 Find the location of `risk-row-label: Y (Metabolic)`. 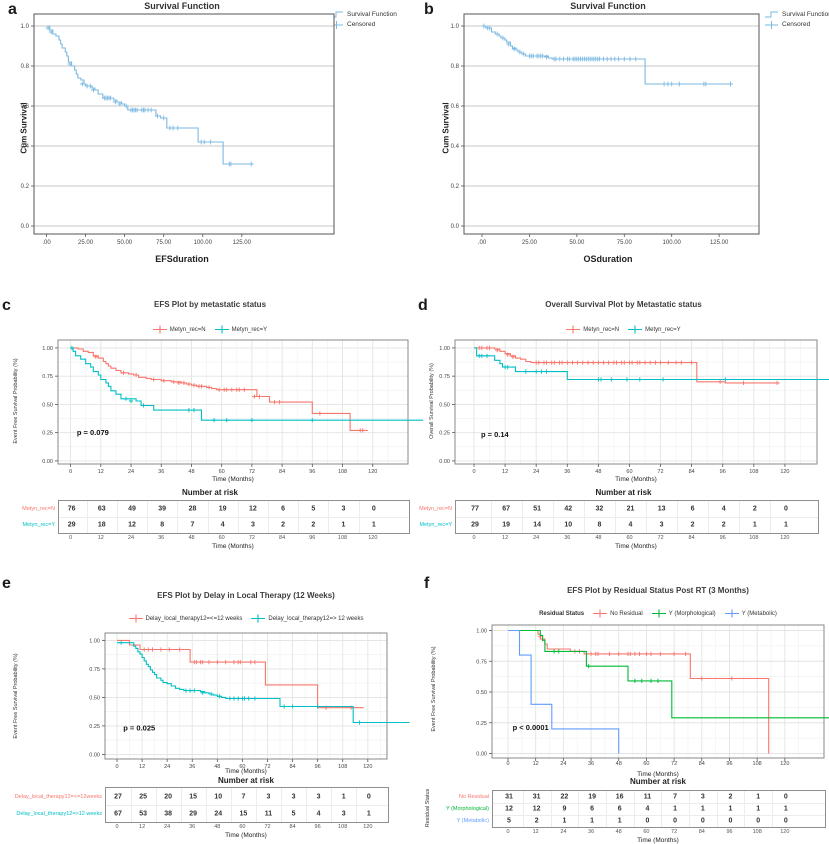

risk-row-label: Y (Metabolic) is located at coordinates (472, 821).